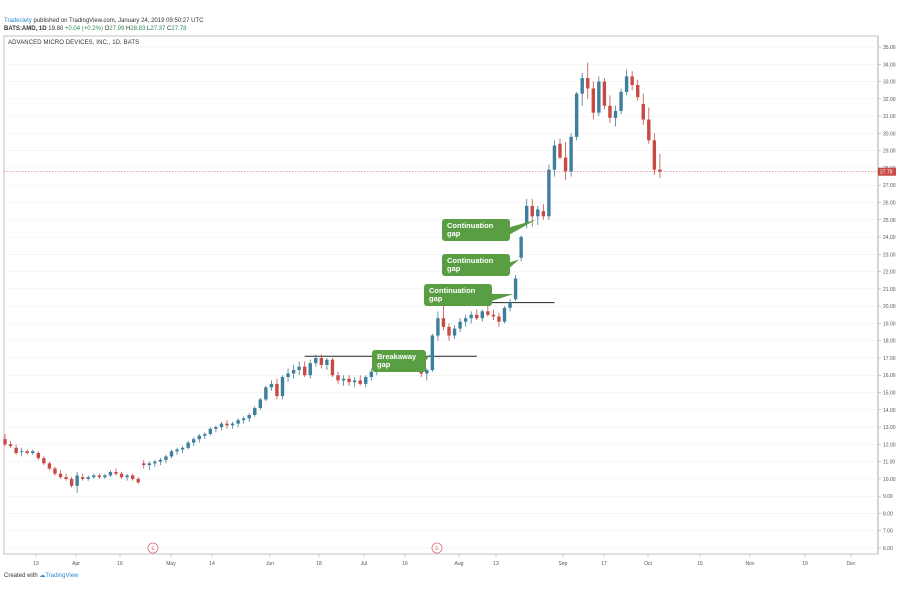 The width and height of the screenshot is (900, 600). What do you see at coordinates (18, 21) in the screenshot?
I see `author-link: Tradeciety` at bounding box center [18, 21].